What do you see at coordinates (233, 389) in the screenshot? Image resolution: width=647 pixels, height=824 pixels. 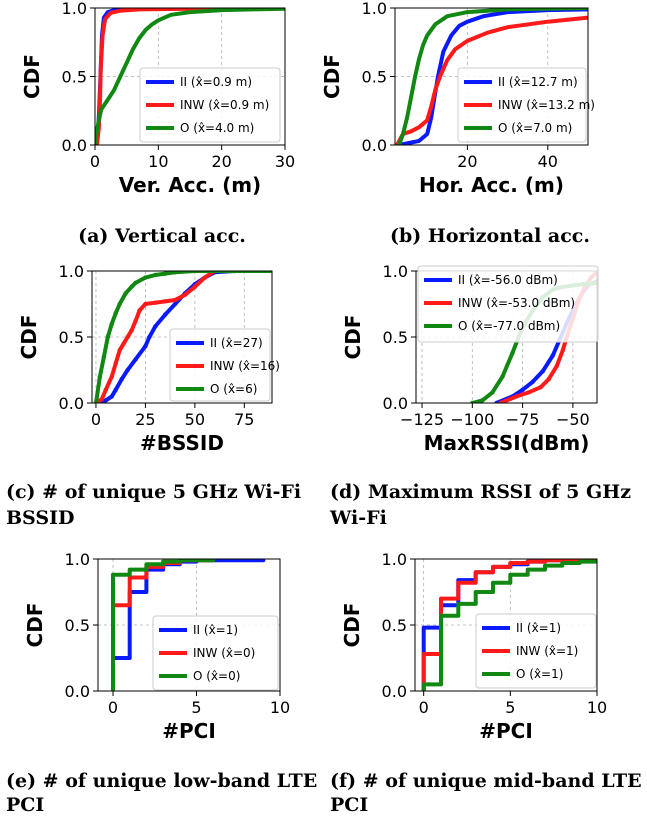 I see `legend-label-o: O (x̂=6)` at bounding box center [233, 389].